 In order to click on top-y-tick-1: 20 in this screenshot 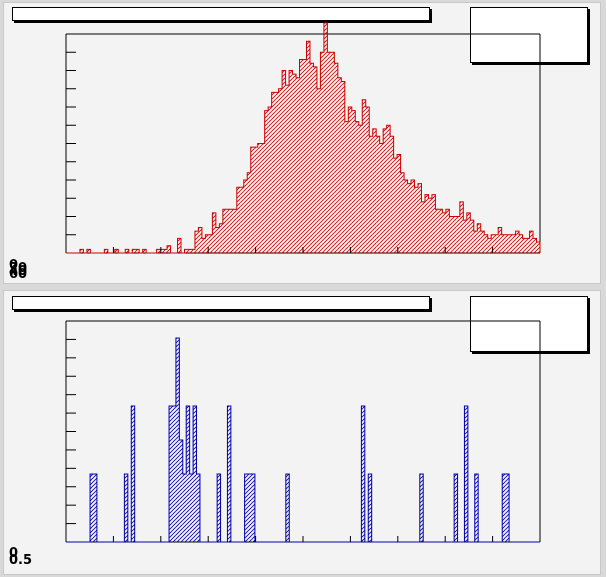, I will do `click(18, 268)`.